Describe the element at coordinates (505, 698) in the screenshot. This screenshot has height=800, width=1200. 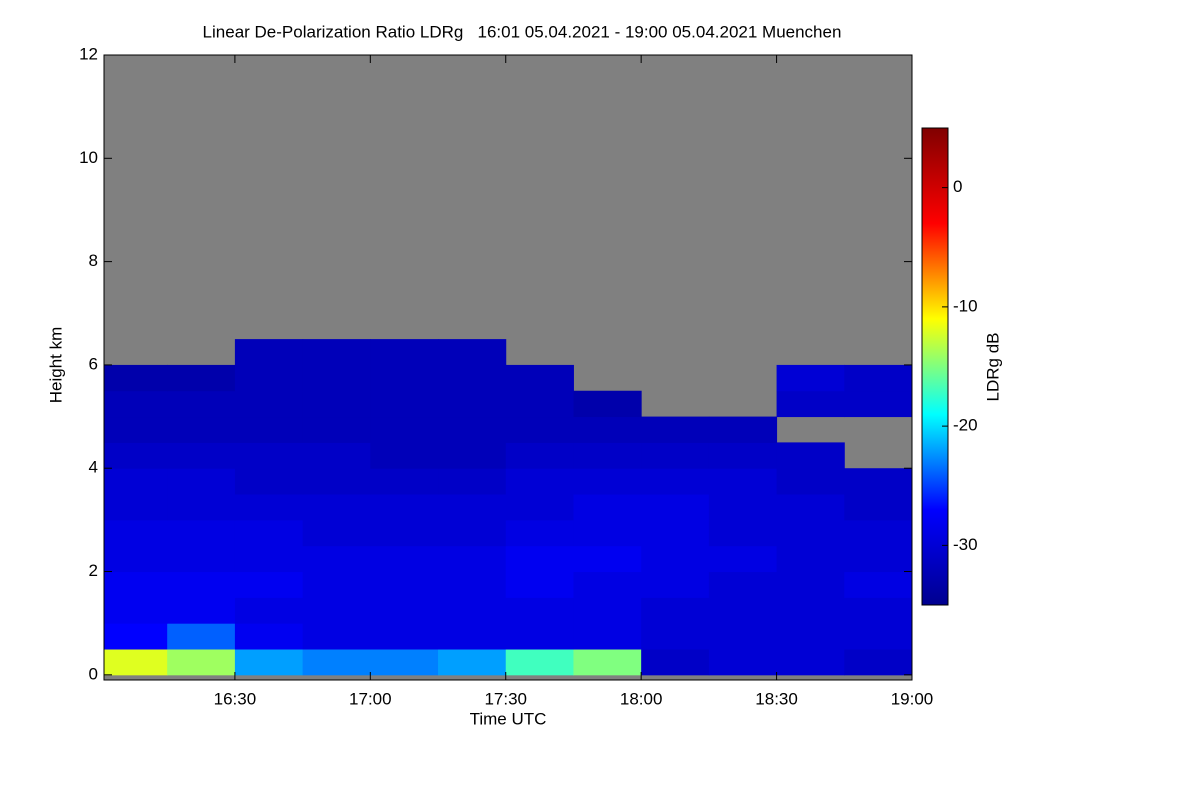
I see `x-tick-label: 17:30` at that location.